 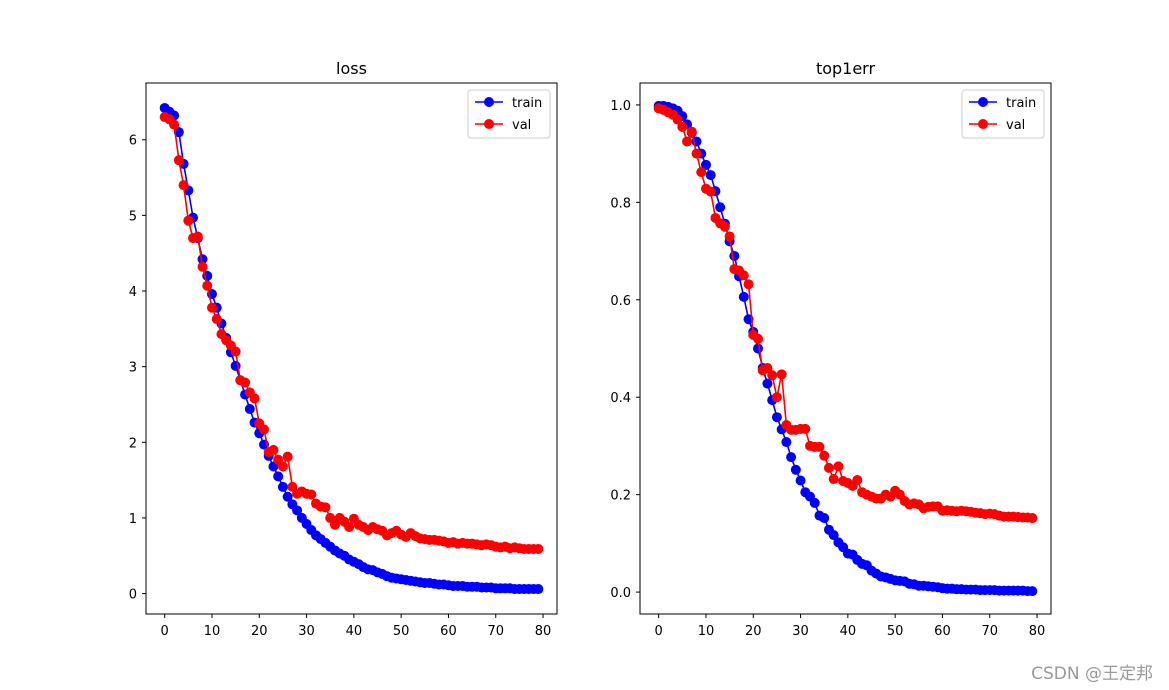 What do you see at coordinates (351, 68) in the screenshot?
I see `chart-title: loss` at bounding box center [351, 68].